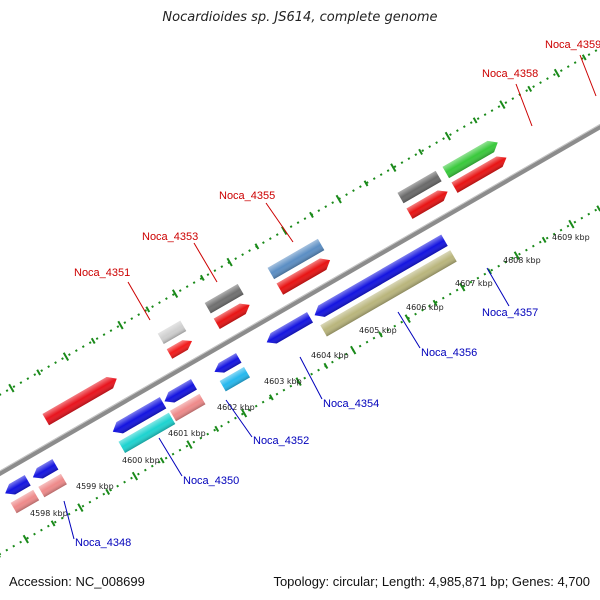  Describe the element at coordinates (572, 45) in the screenshot. I see `gene-label: Noca_4359` at that location.